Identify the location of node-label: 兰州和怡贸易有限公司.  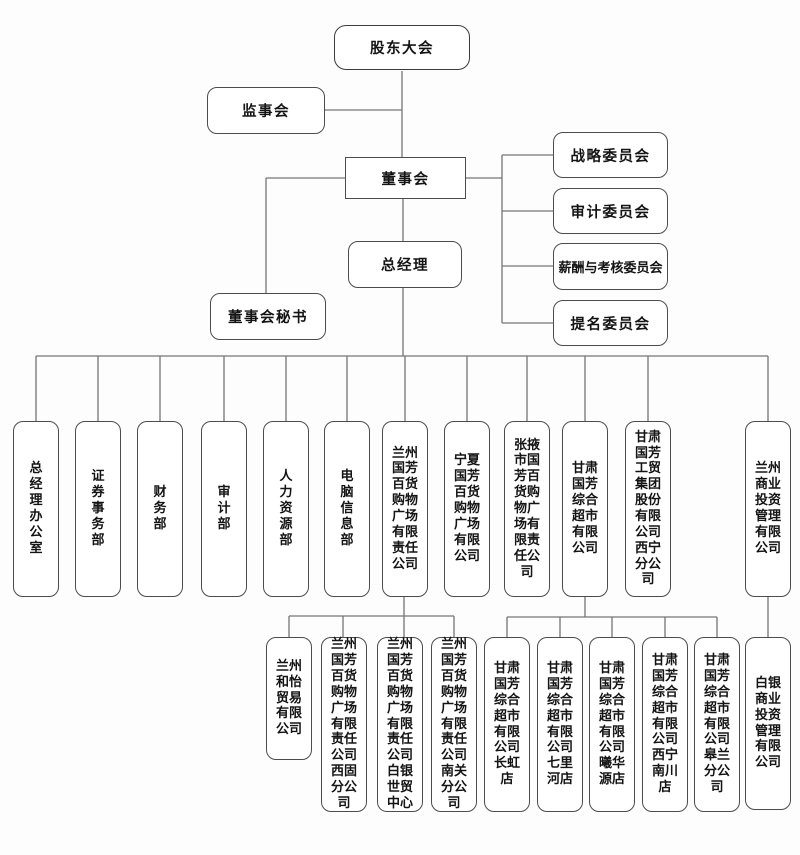
(288, 698).